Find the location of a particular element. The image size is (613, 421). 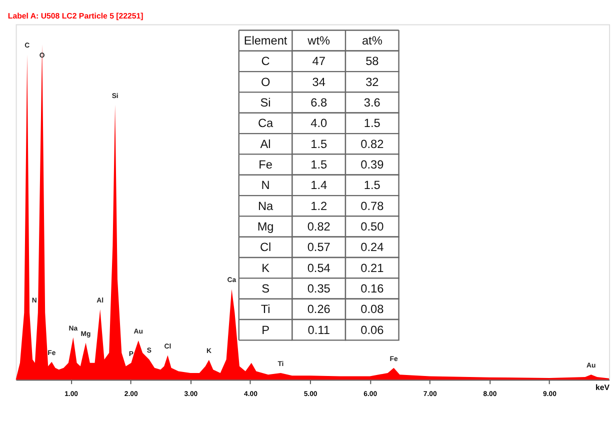

y-tick-label: Na is located at coordinates (266, 205).